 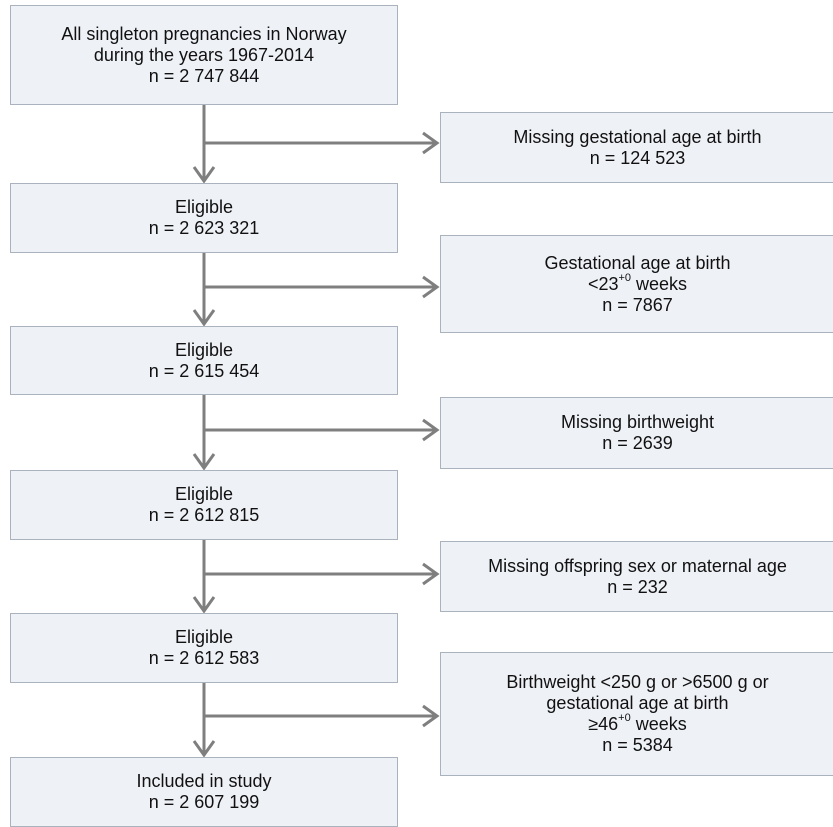 What do you see at coordinates (637, 136) in the screenshot?
I see `box-line: Missing gestational age at birth` at bounding box center [637, 136].